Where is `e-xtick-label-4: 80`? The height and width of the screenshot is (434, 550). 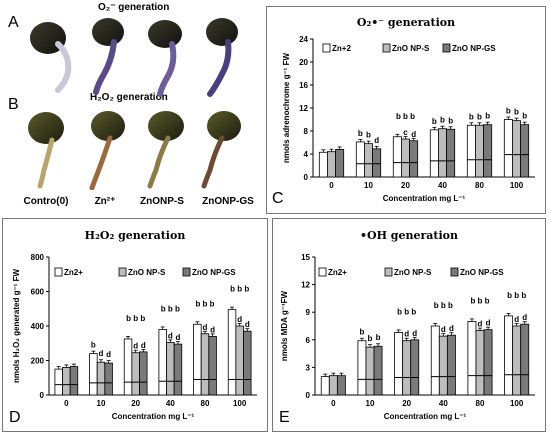 e-xtick-label-4: 80 is located at coordinates (480, 403).